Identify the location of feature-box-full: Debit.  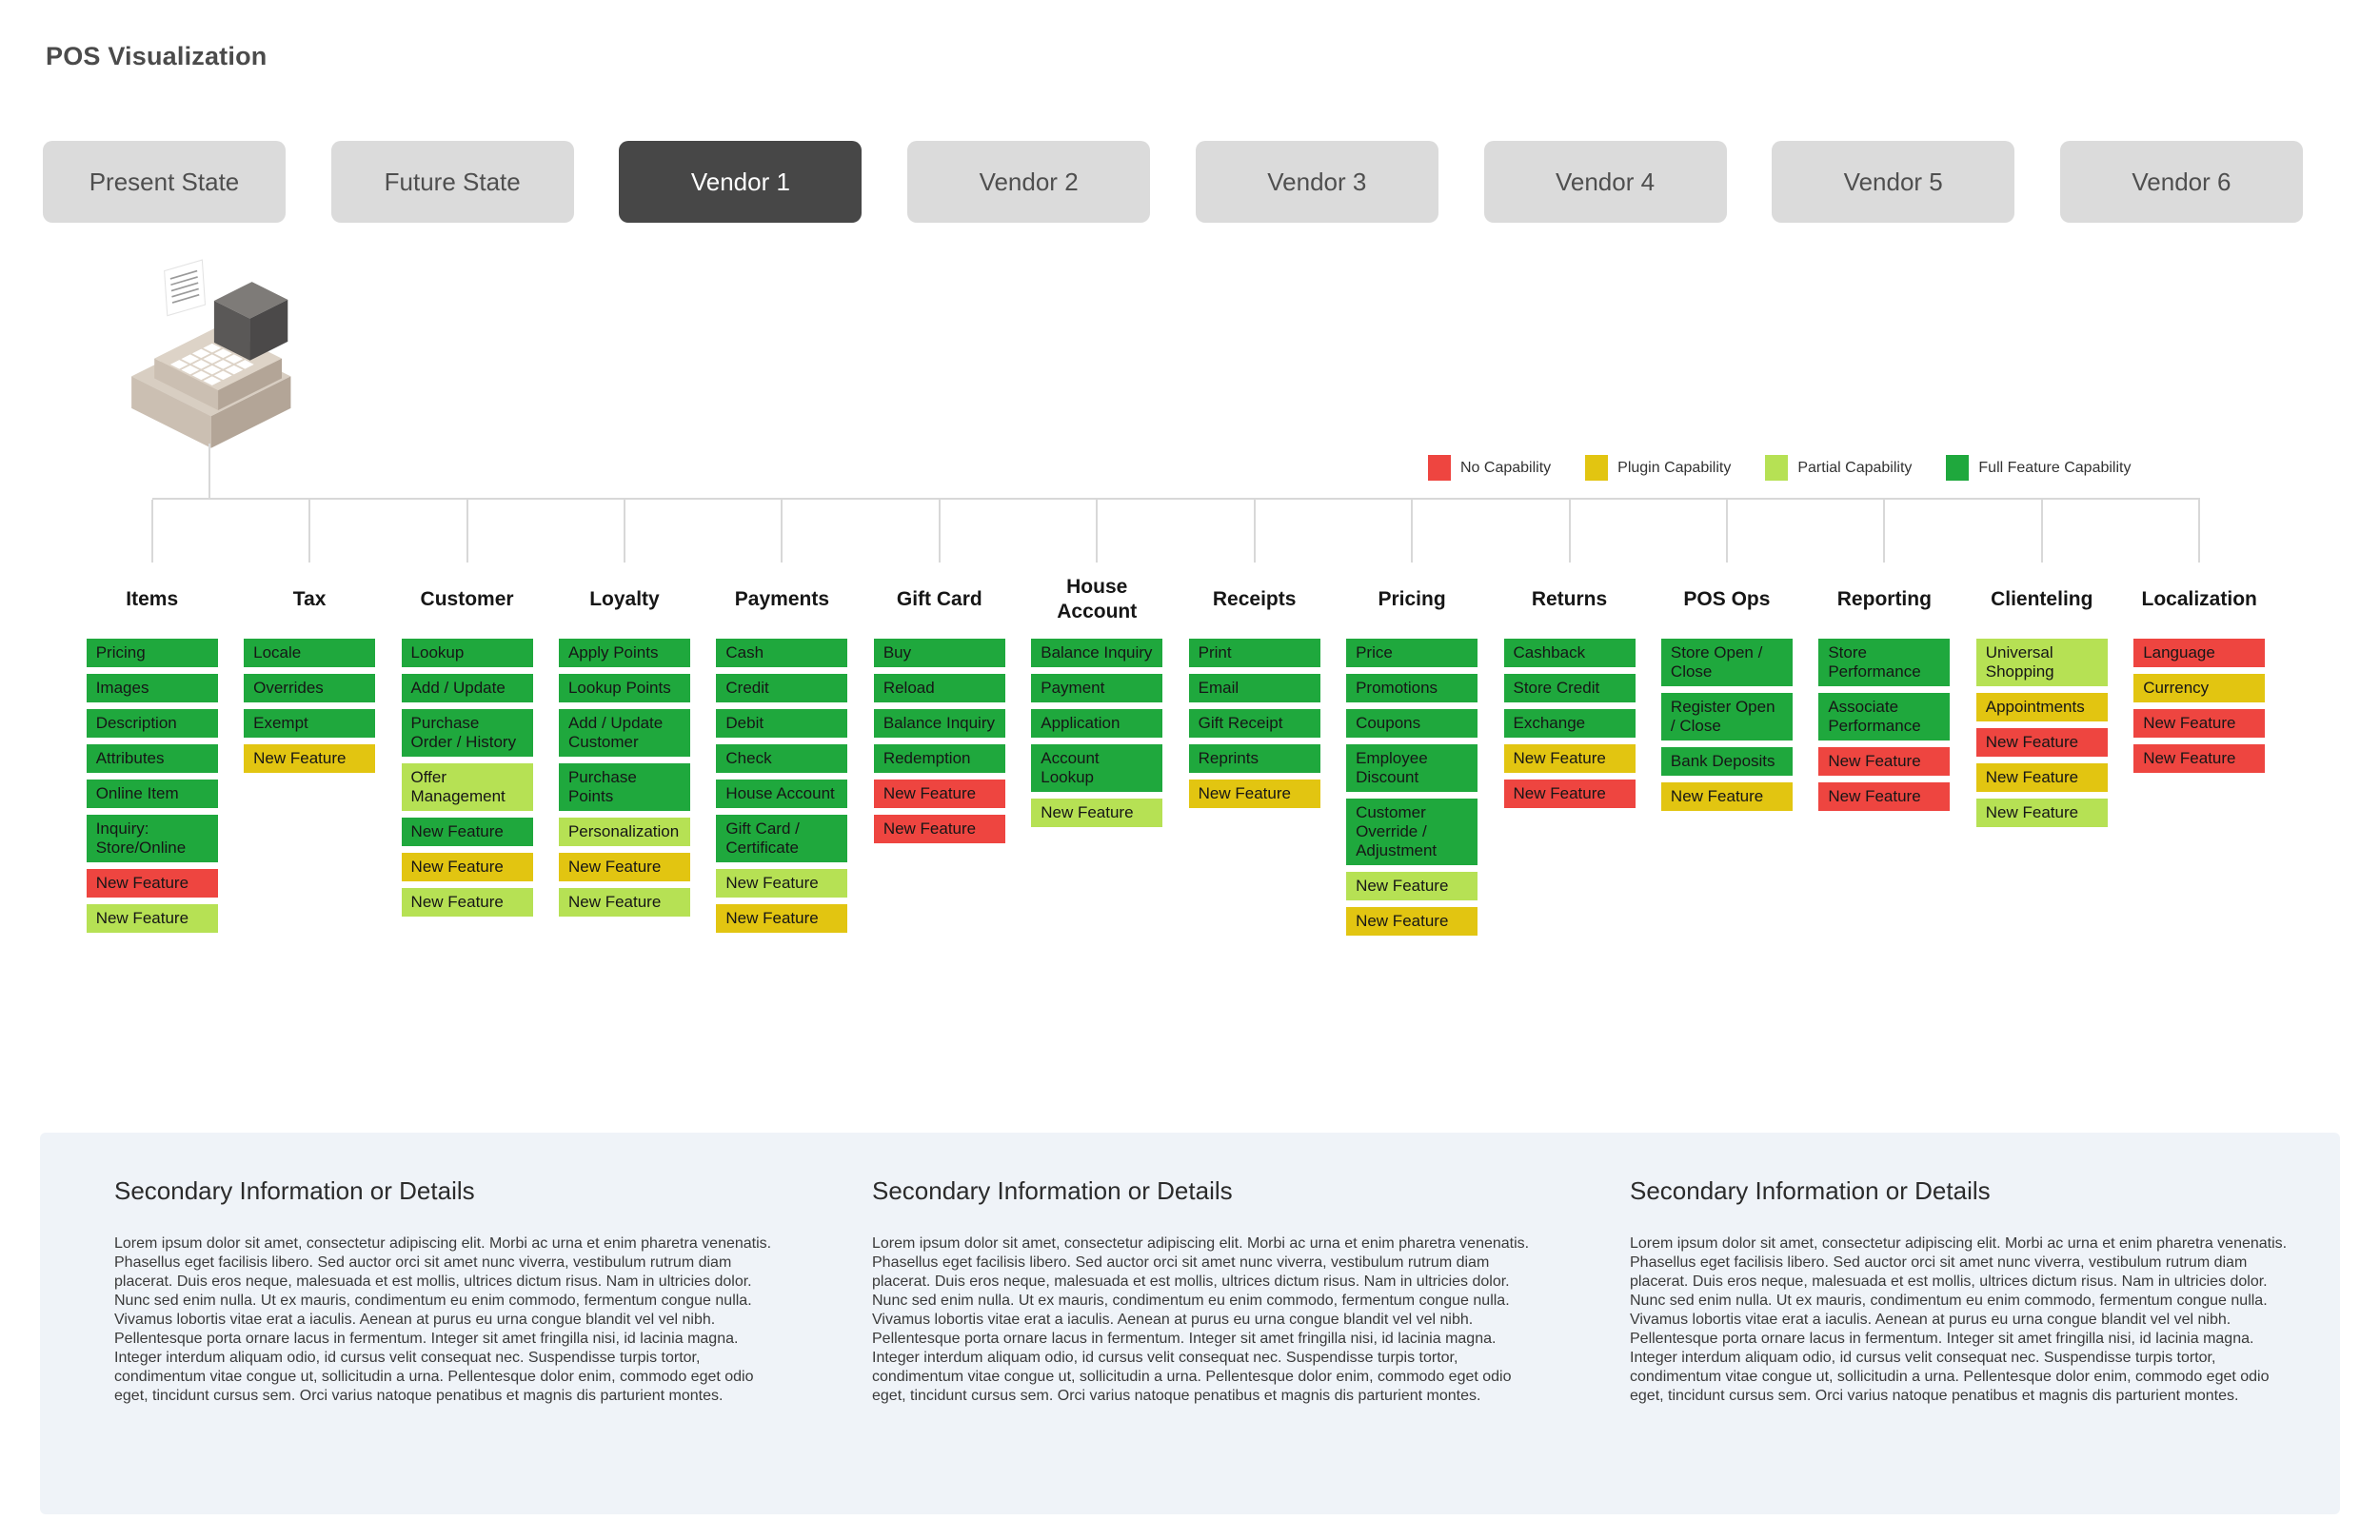
(782, 723).